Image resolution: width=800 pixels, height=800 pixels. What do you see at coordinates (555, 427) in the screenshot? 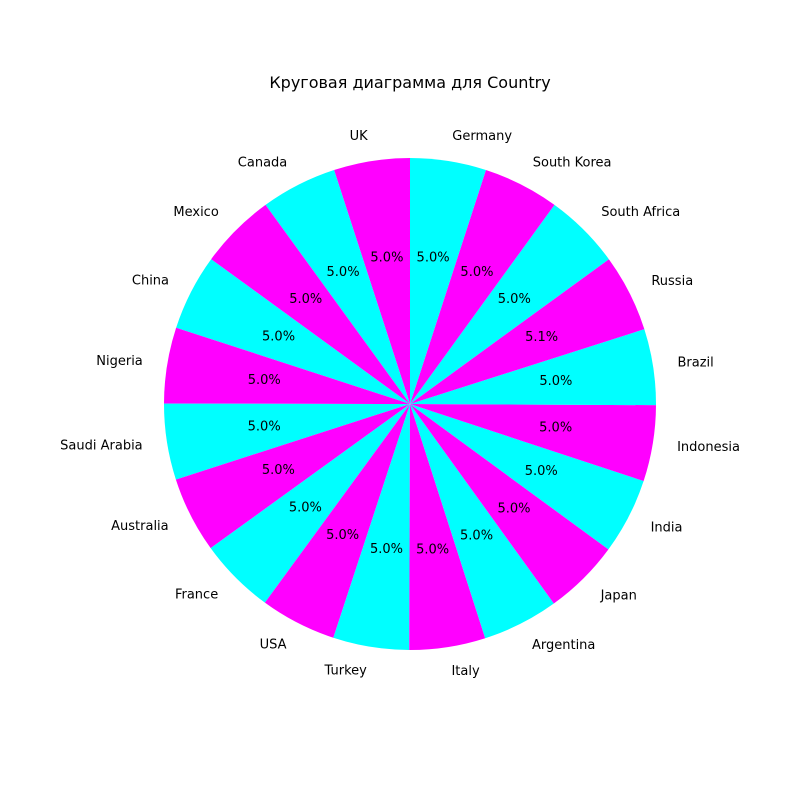
I see `slice-pct-indonesia: 5.0%` at bounding box center [555, 427].